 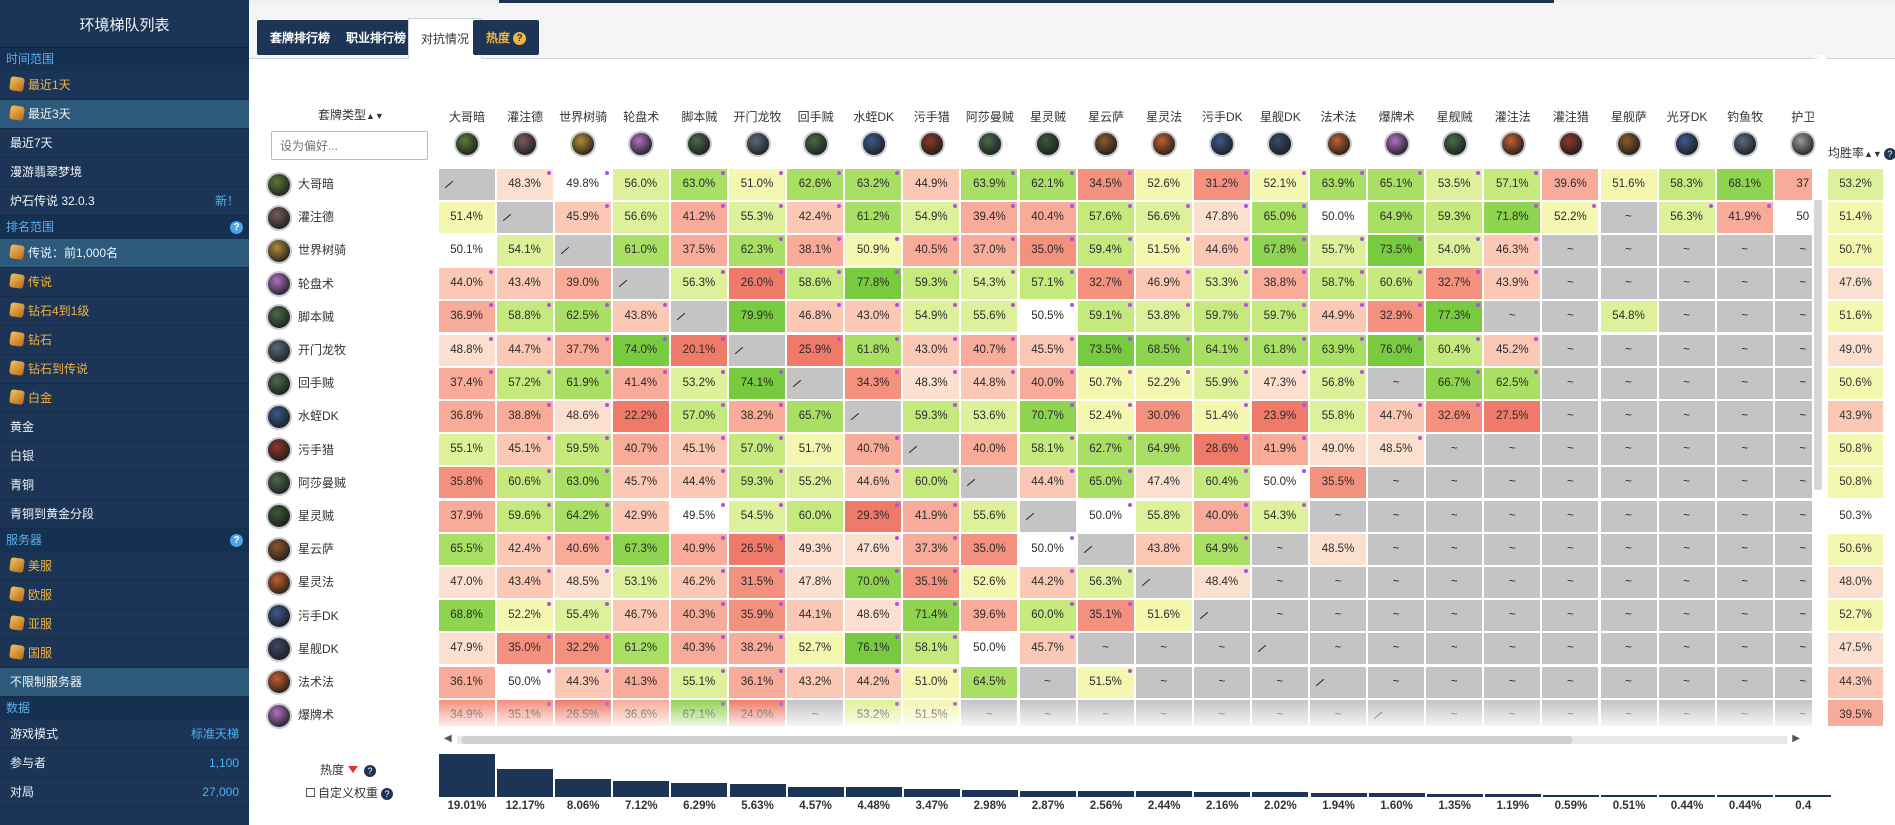 I want to click on row-header: 阿莎曼贼, so click(x=352, y=483).